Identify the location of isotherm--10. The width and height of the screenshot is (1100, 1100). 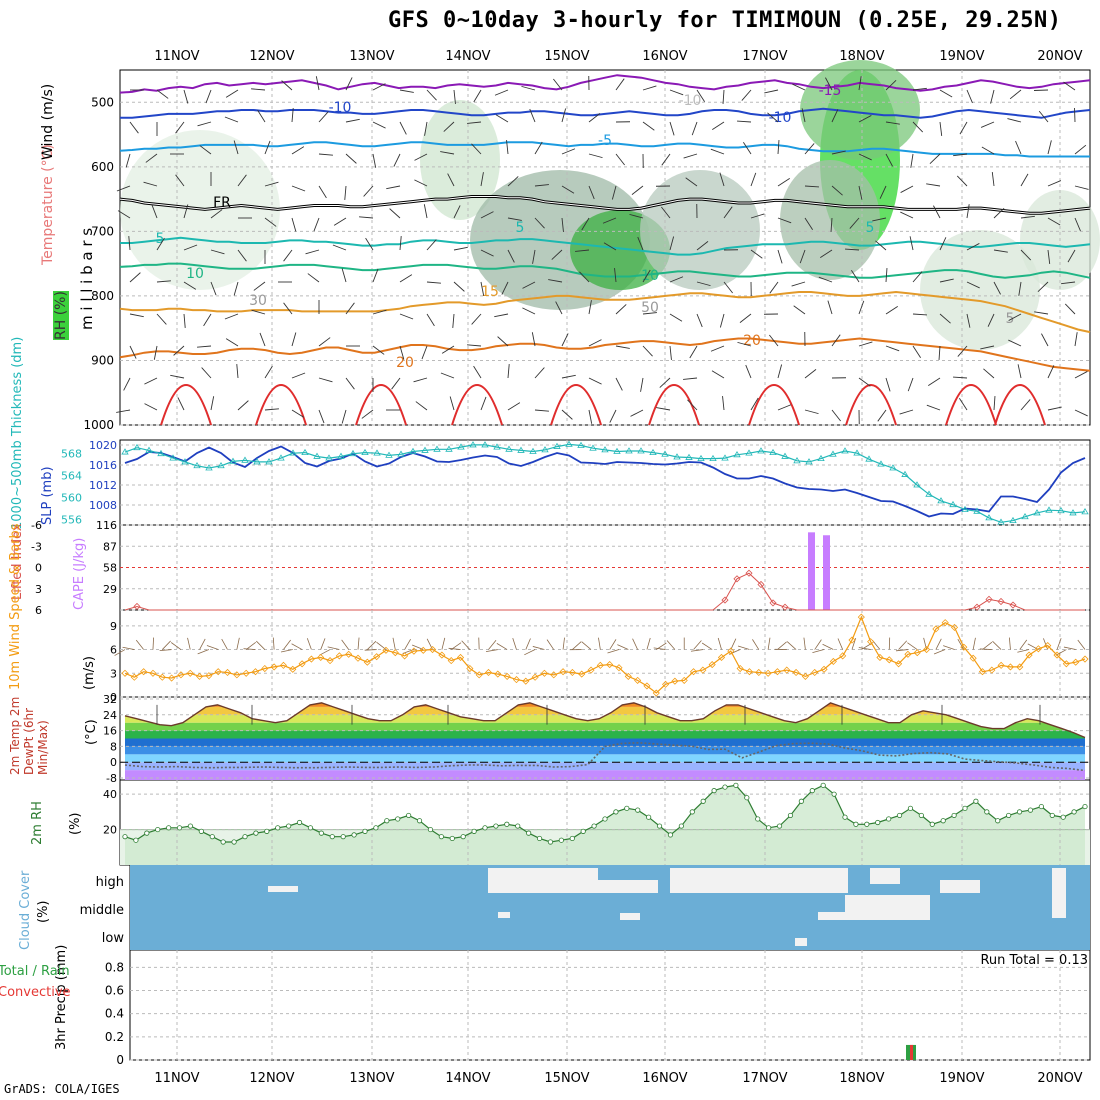
(605, 113).